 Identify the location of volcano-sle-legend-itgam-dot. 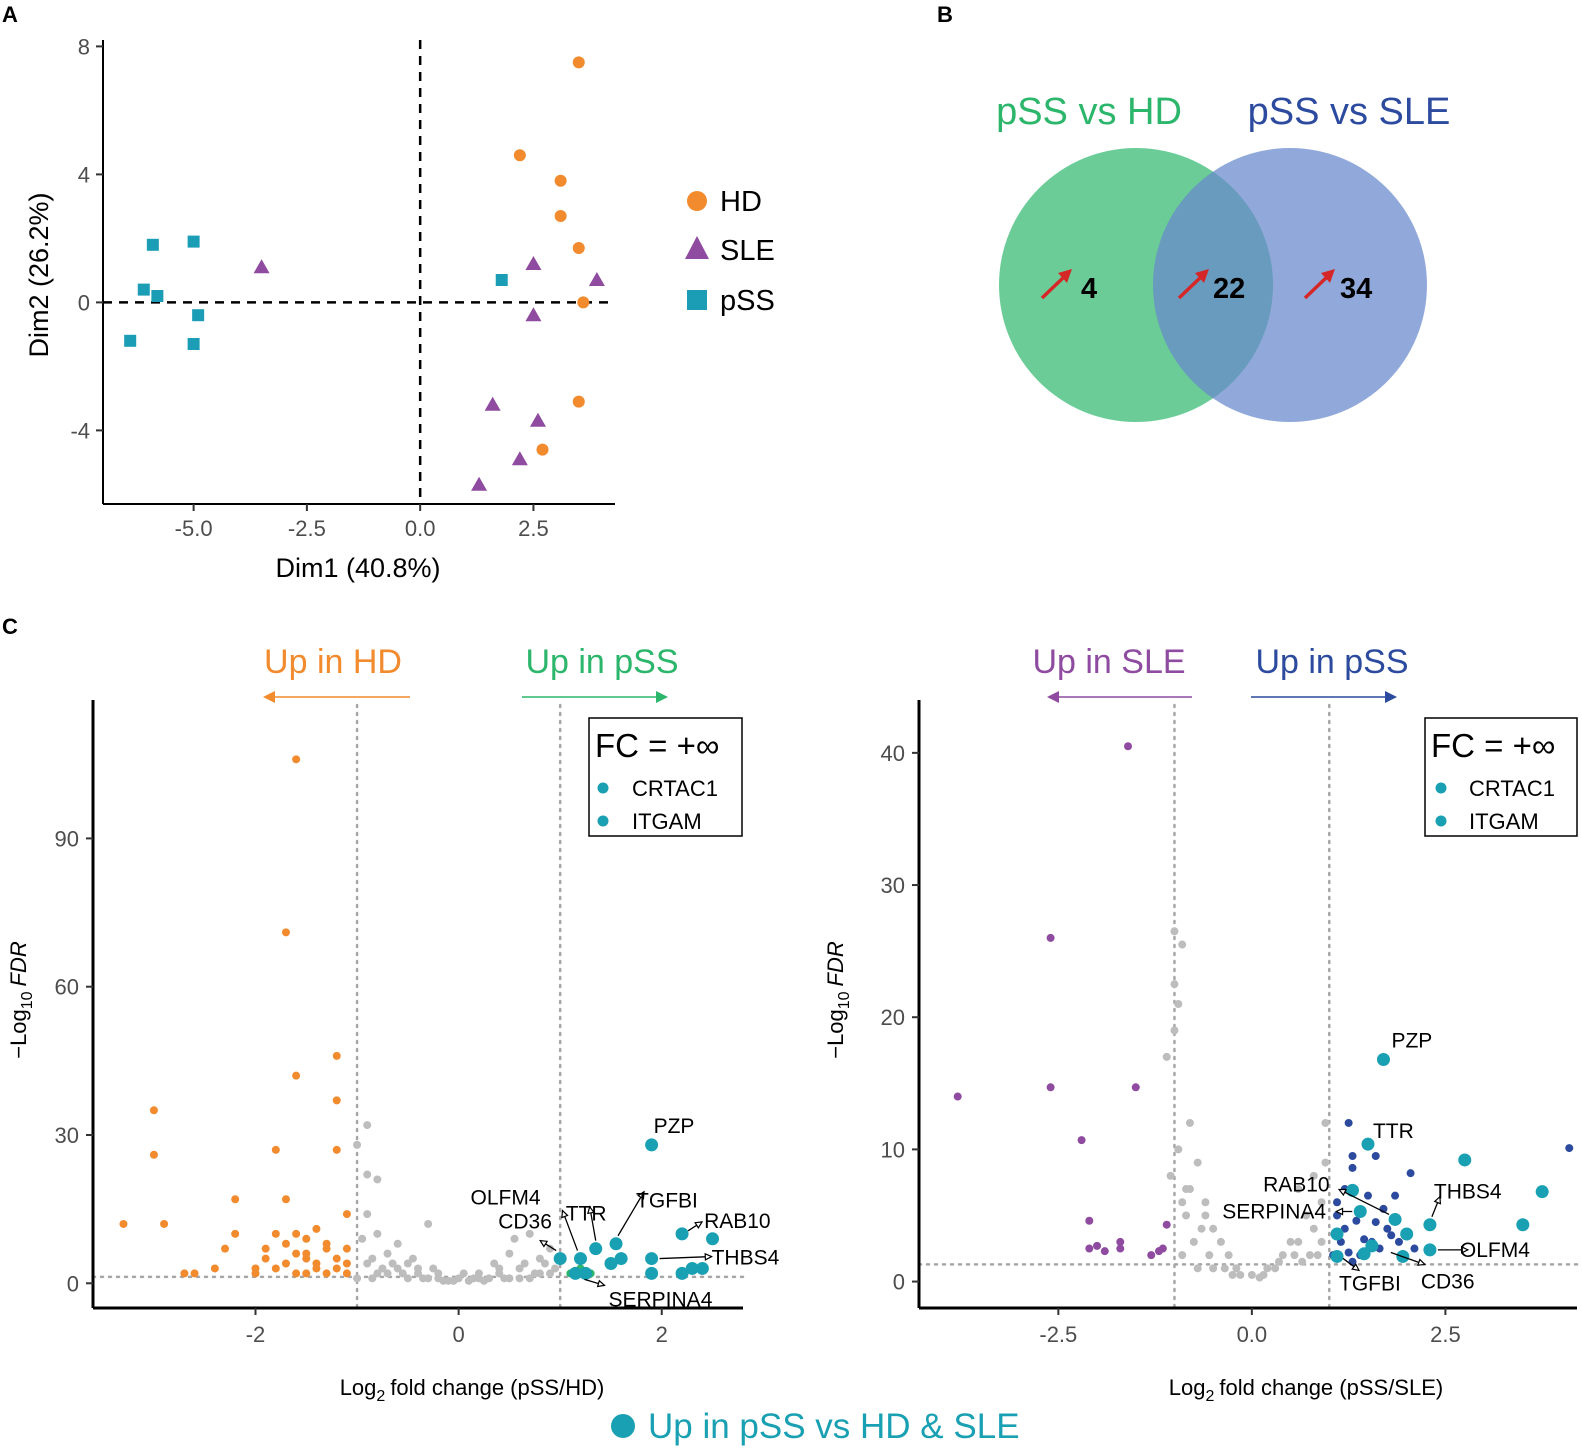
(1441, 821).